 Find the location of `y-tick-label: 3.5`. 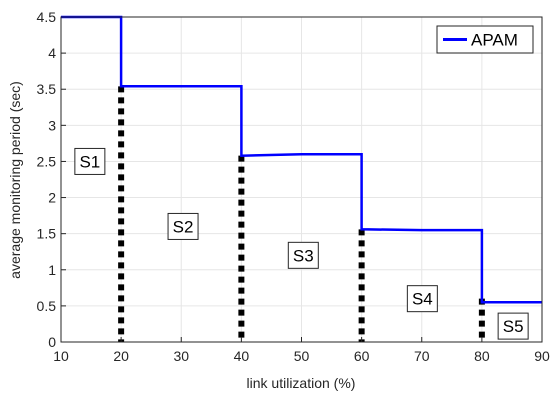

y-tick-label: 3.5 is located at coordinates (47, 89).